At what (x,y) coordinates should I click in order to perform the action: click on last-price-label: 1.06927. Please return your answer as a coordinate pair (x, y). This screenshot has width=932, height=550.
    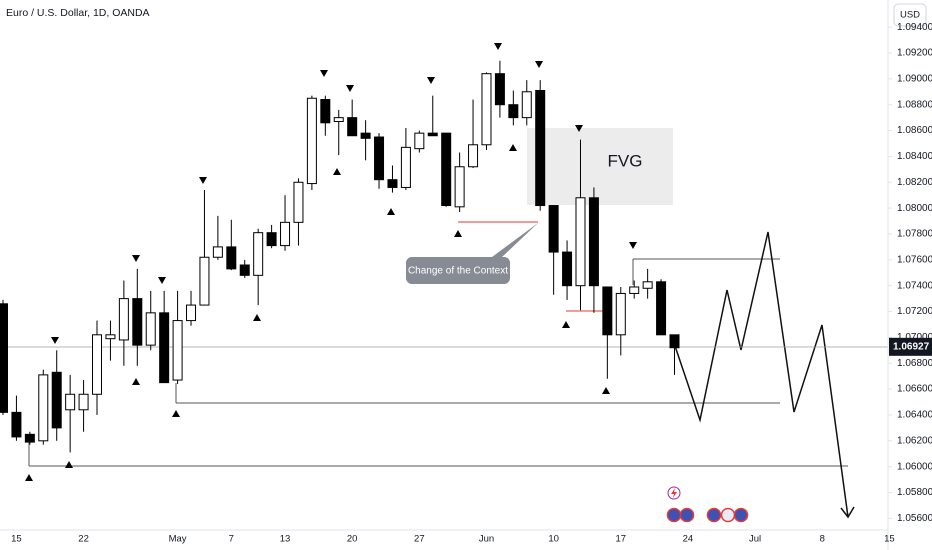
    Looking at the image, I should click on (911, 346).